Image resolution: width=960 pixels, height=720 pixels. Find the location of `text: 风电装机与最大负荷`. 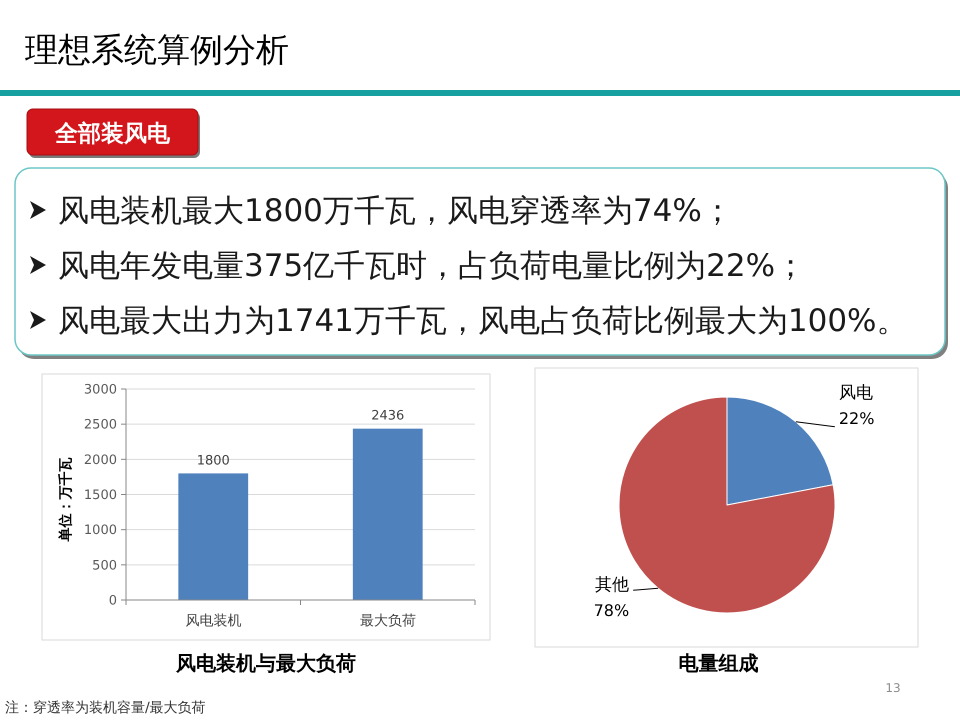

text: 风电装机与最大负荷 is located at coordinates (265, 663).